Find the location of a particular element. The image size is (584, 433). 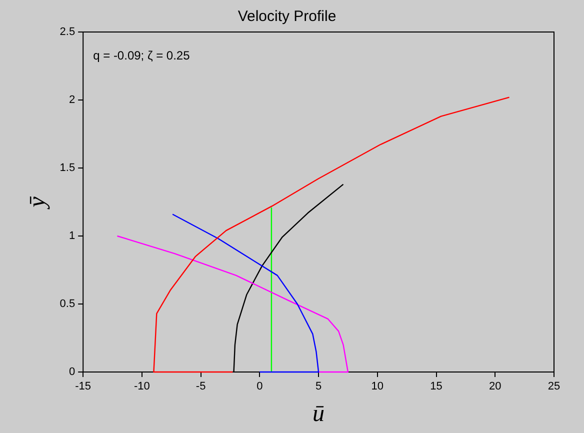

x-tick-label: -10 is located at coordinates (142, 386).